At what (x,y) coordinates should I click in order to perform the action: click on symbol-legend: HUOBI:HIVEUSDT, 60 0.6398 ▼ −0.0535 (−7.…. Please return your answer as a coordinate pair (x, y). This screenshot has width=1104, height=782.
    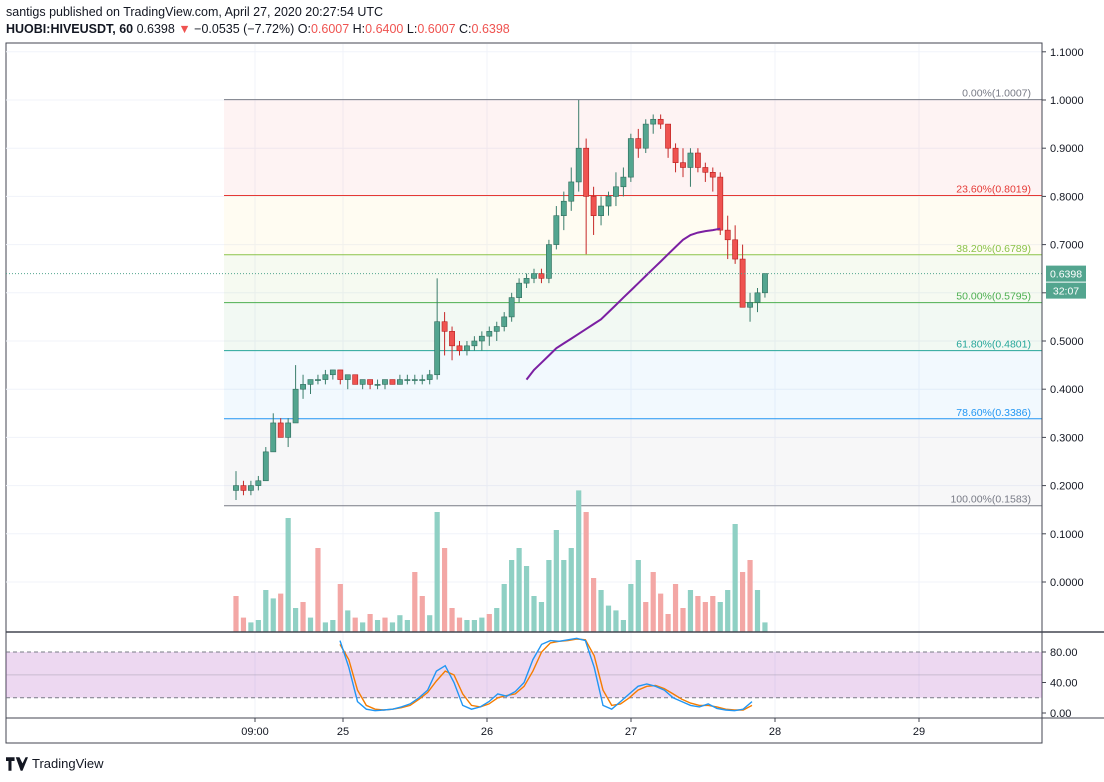
    Looking at the image, I should click on (258, 29).